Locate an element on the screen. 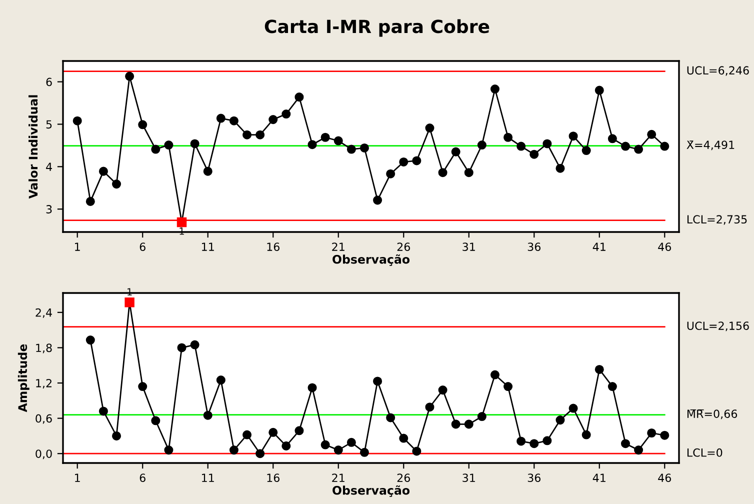 This screenshot has height=504, width=754. y-tick-label: 6 is located at coordinates (49, 82).